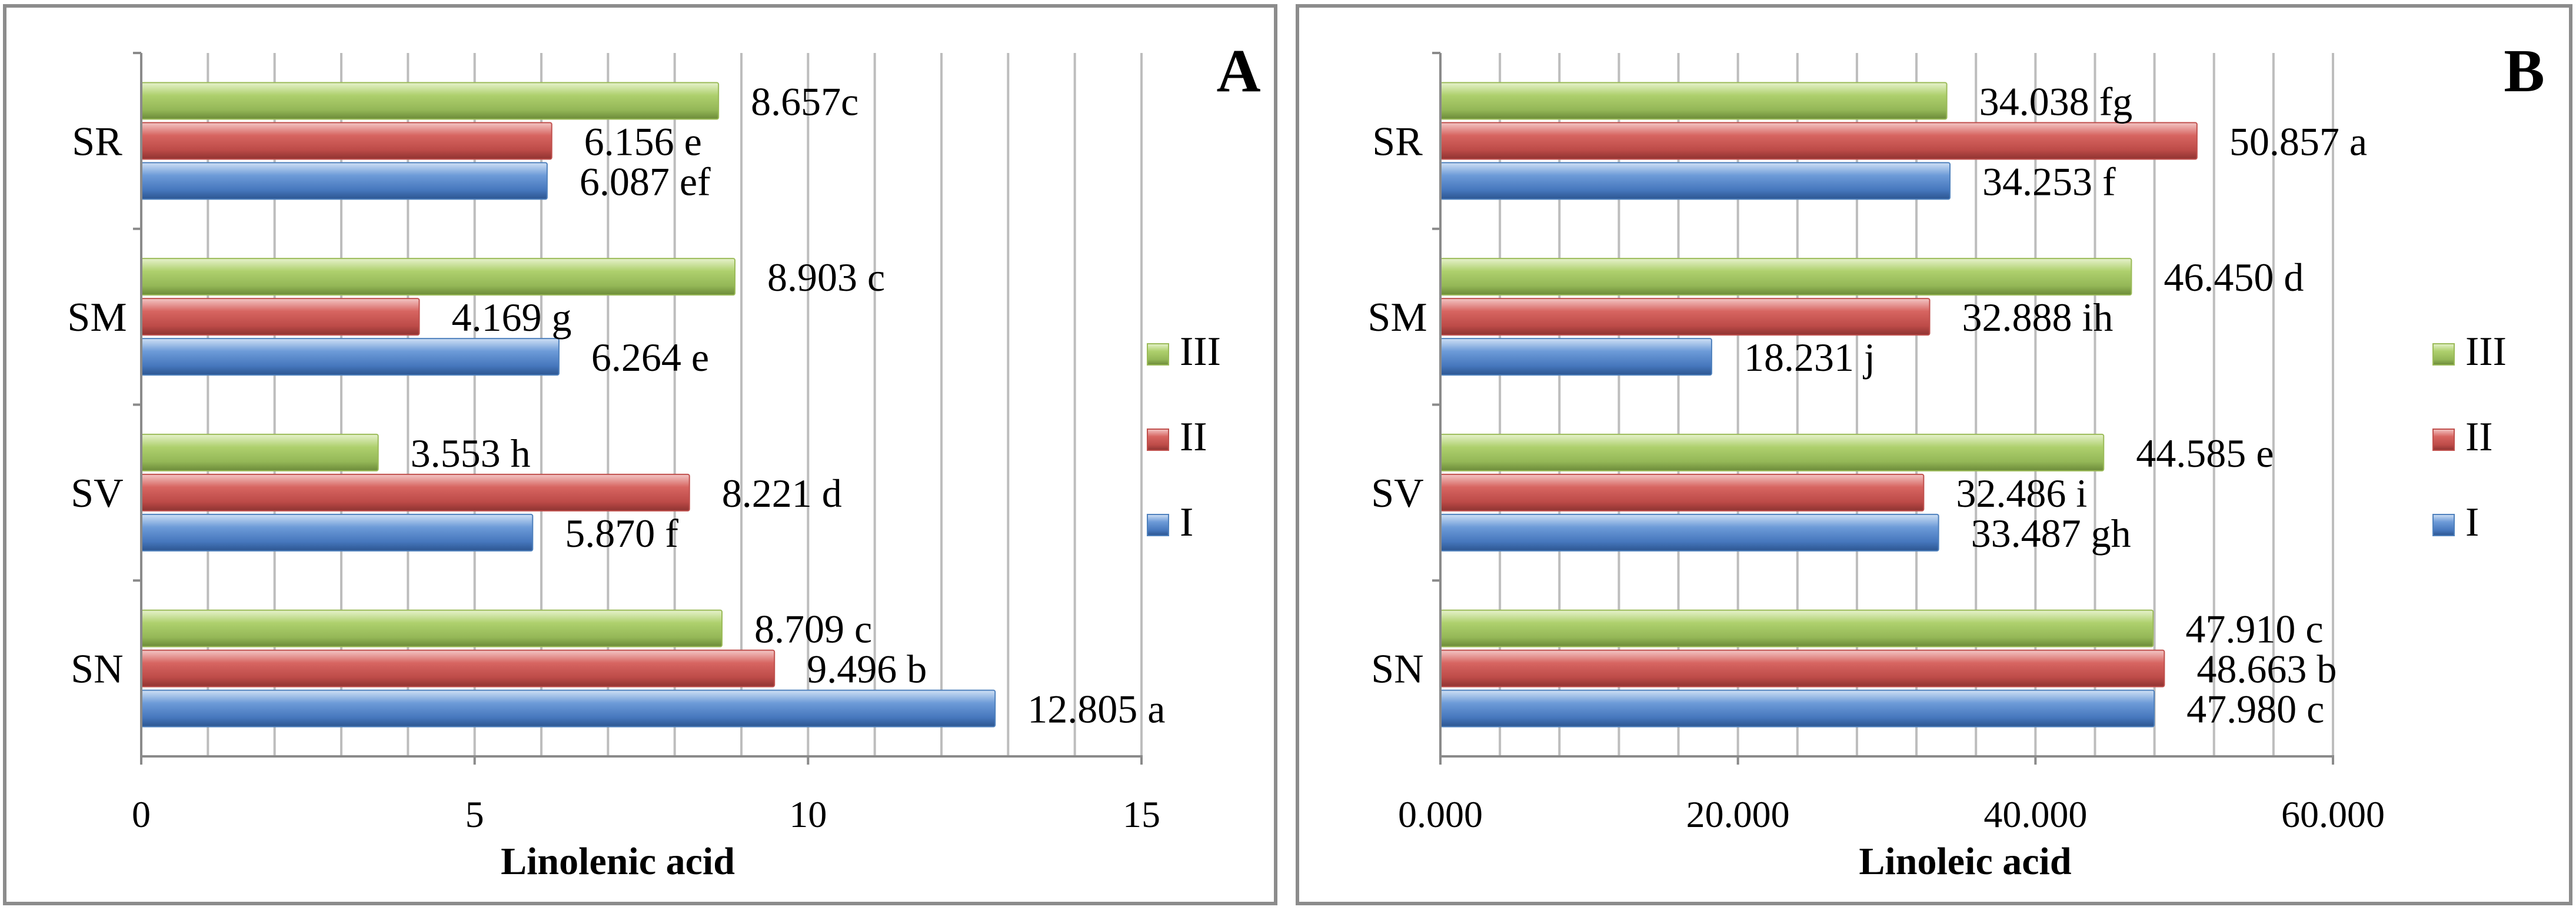  What do you see at coordinates (2255, 709) in the screenshot?
I see `panel-b-data-label-sn-i: 47.980 c` at bounding box center [2255, 709].